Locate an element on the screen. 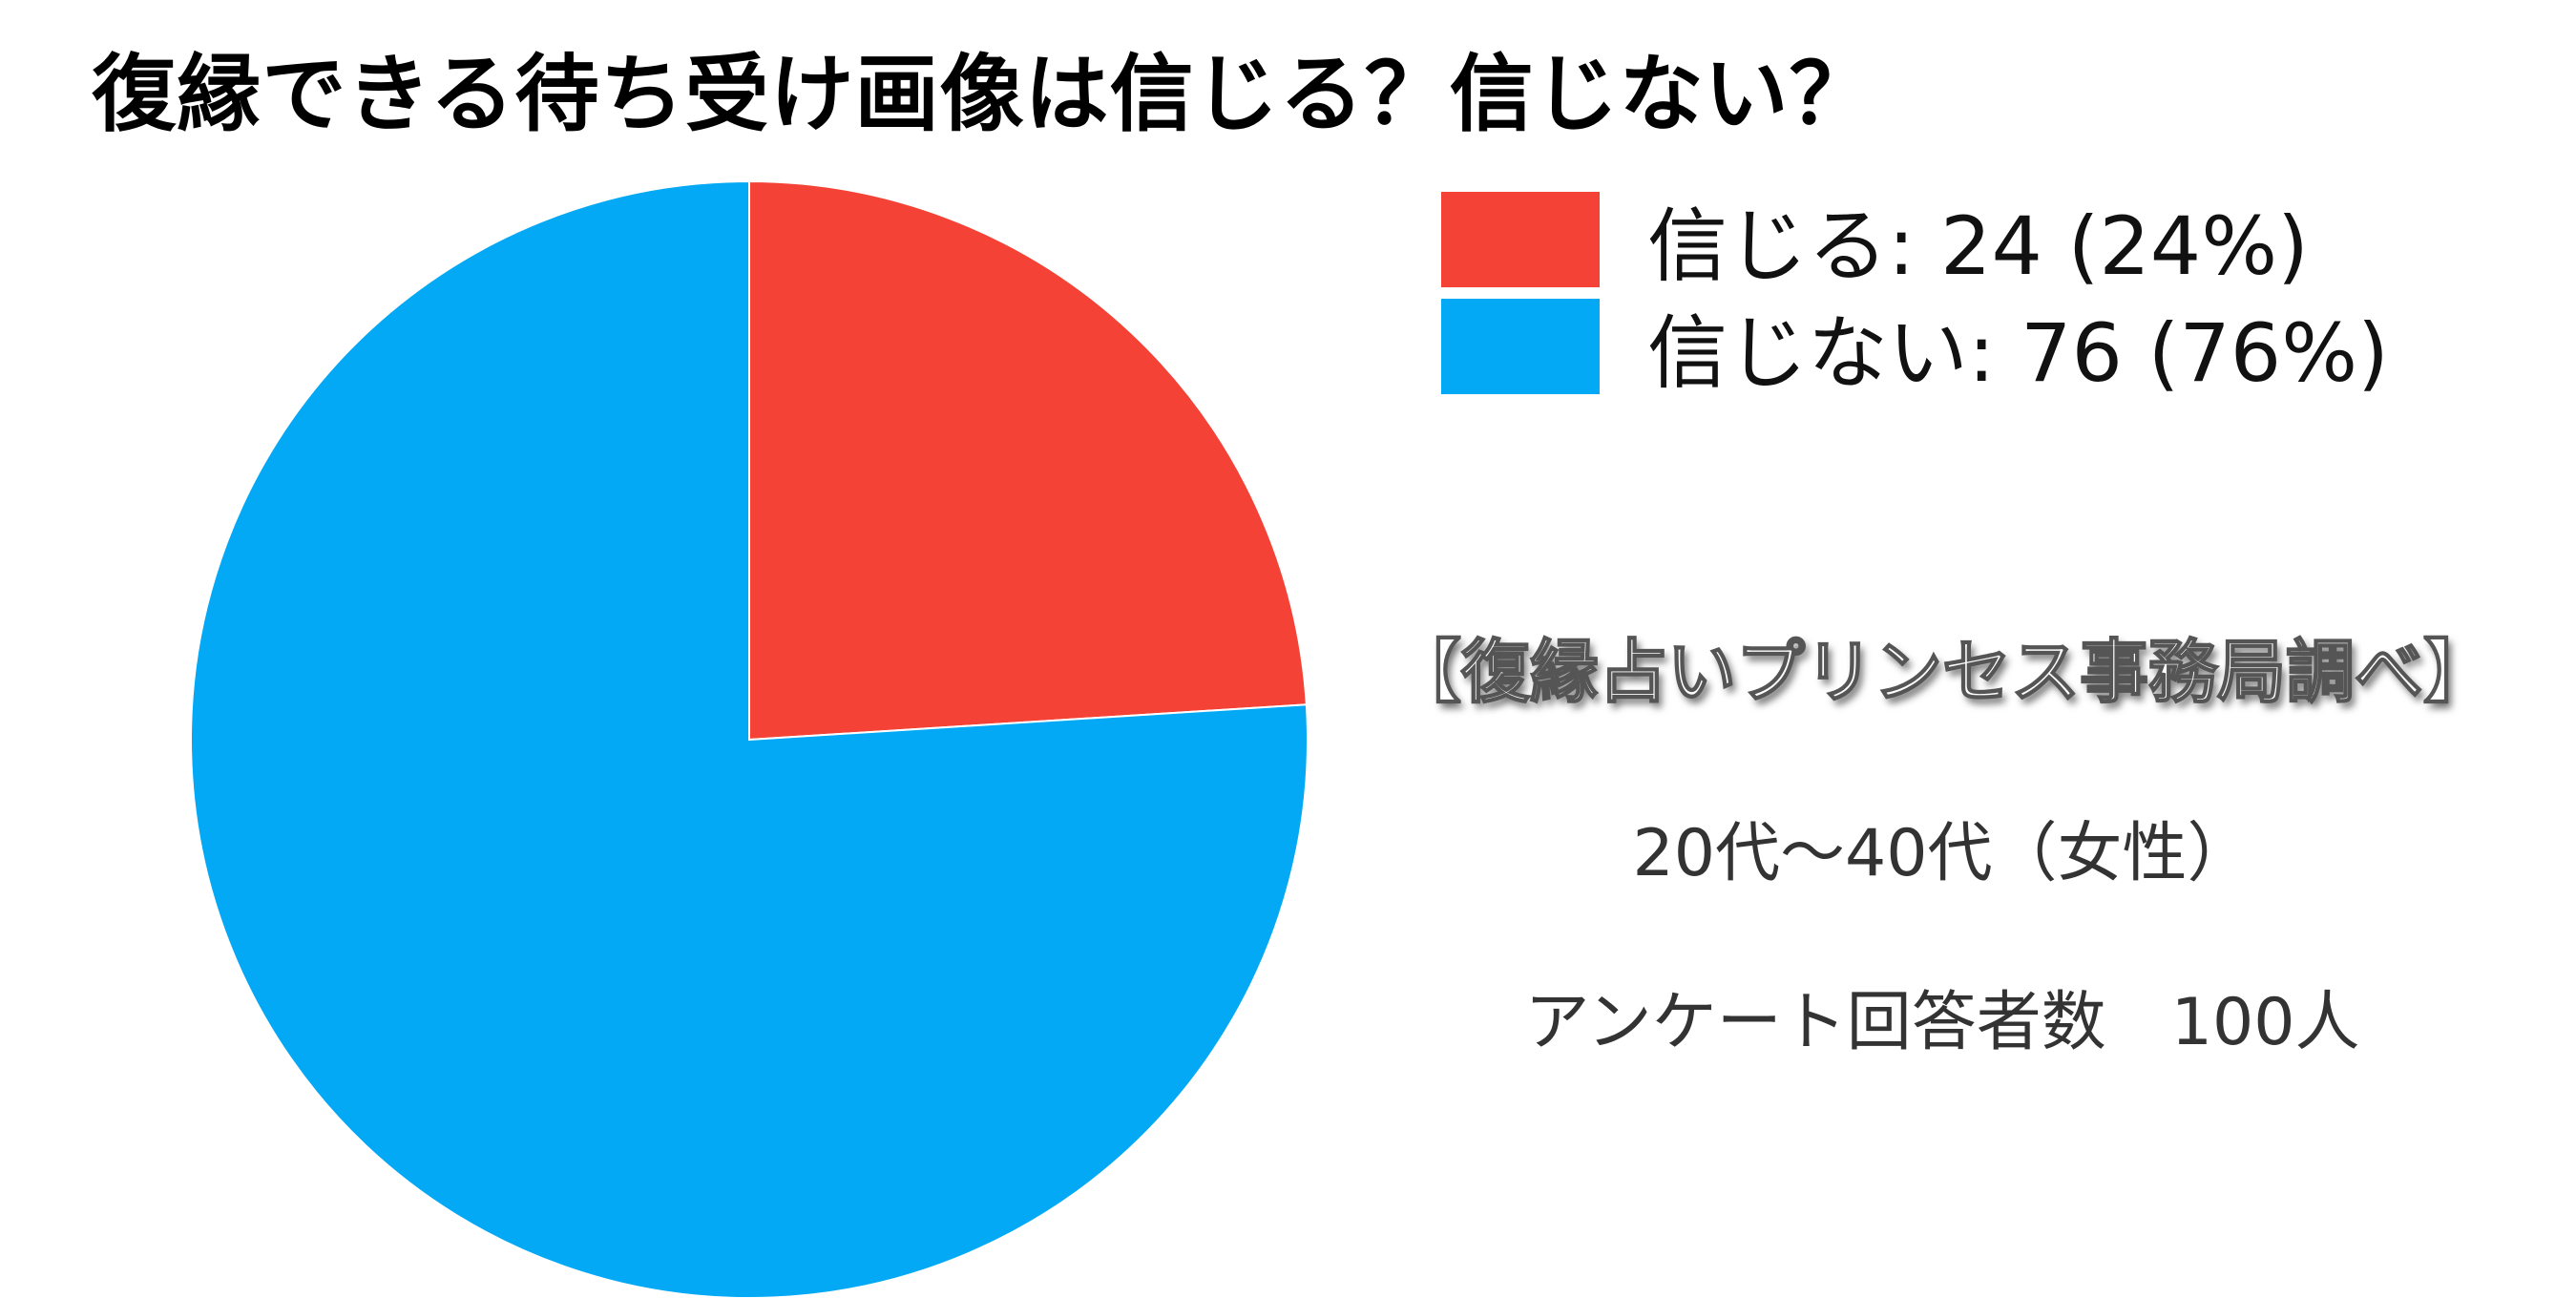  legend-item-0: 信じる: 24 (24%) is located at coordinates (1915, 239).